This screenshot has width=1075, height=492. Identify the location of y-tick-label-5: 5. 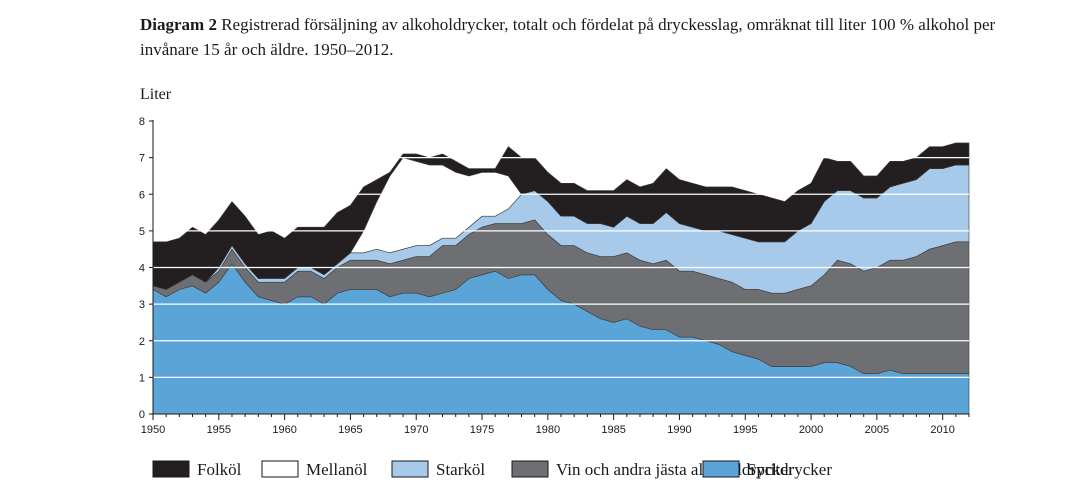
(142, 232).